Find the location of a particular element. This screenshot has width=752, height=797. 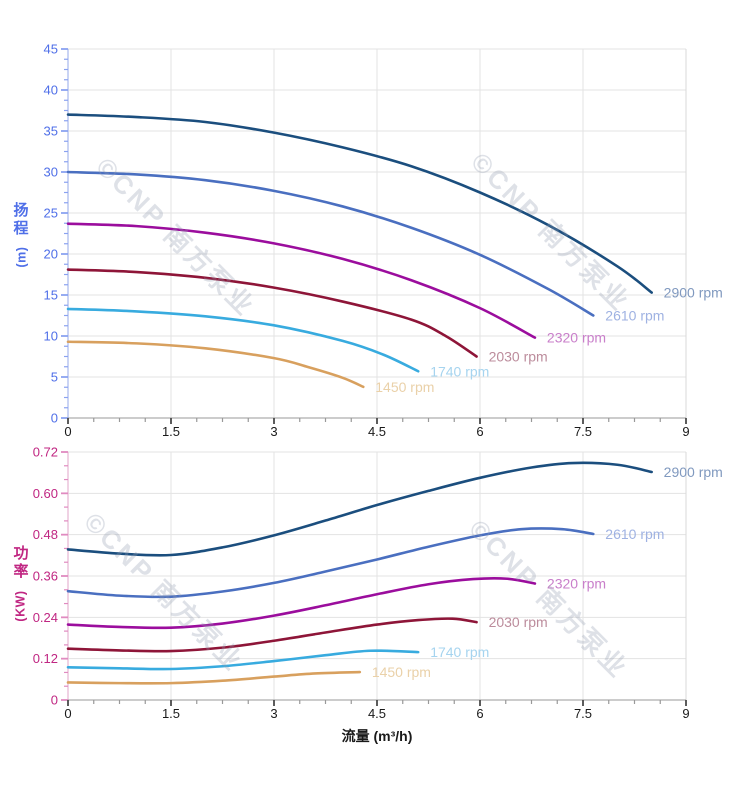

y-tick-label: 40 is located at coordinates (51, 90).